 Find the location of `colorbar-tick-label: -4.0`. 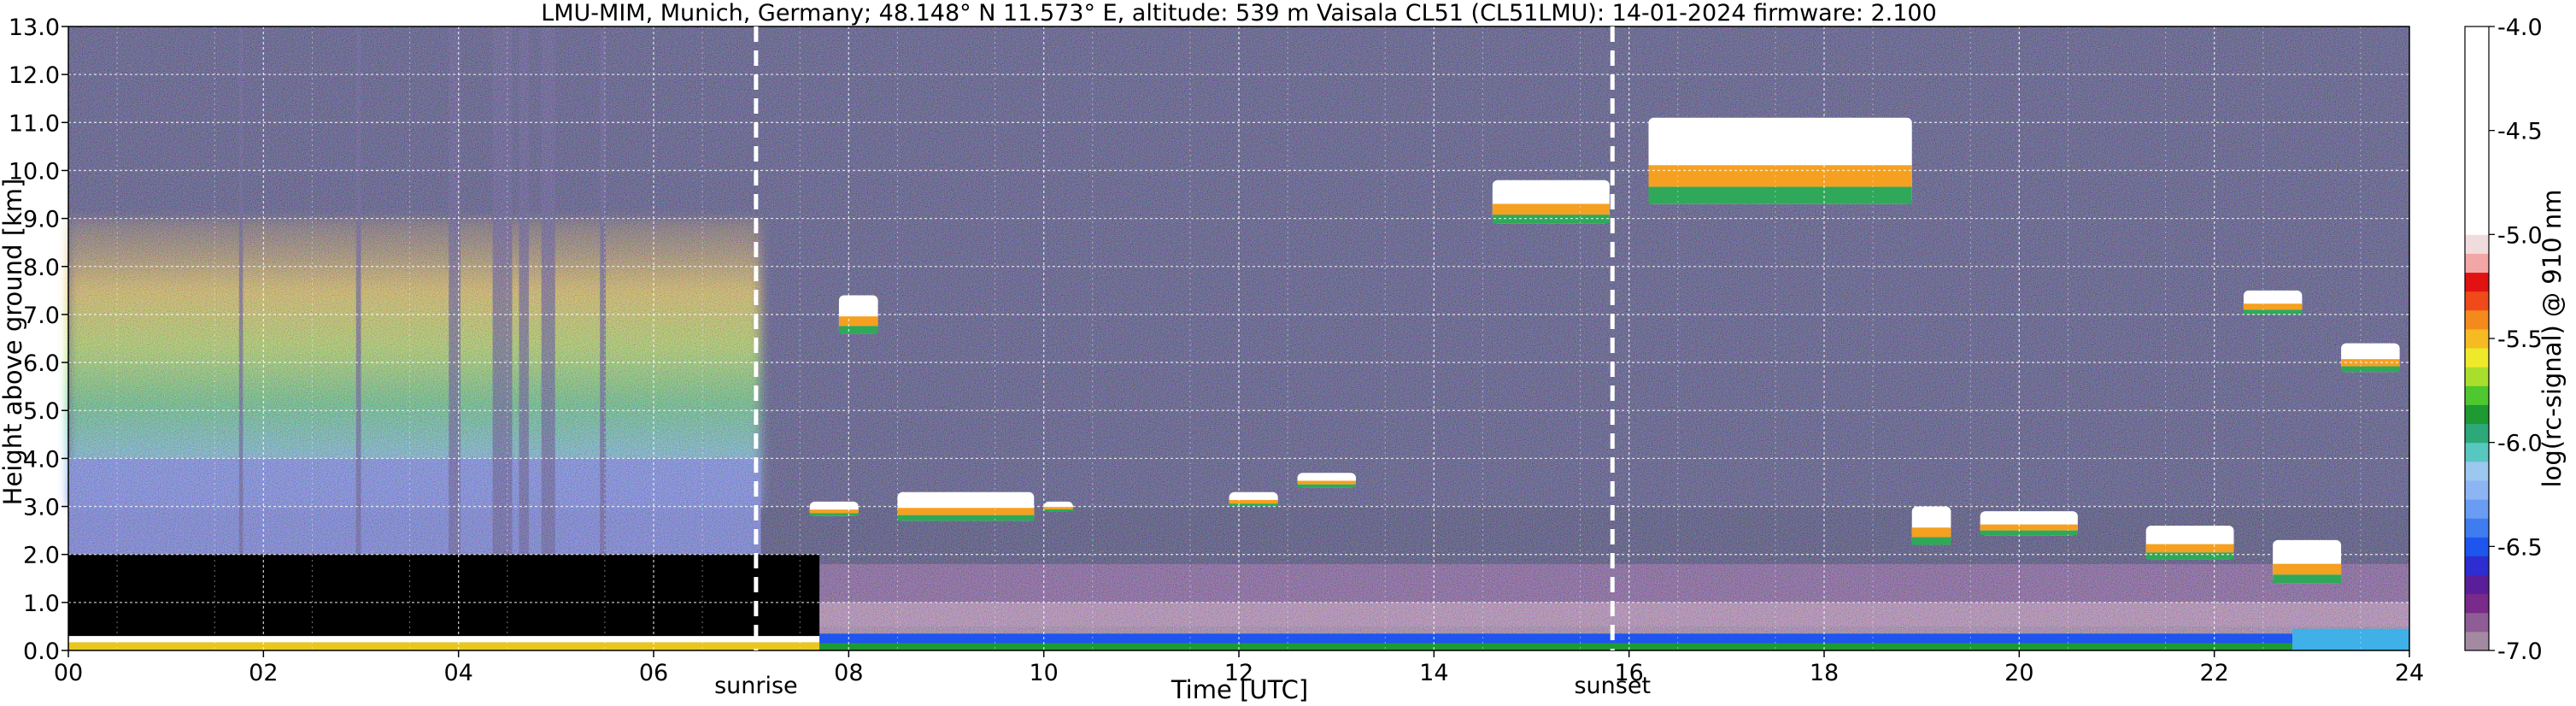

colorbar-tick-label: -4.0 is located at coordinates (2520, 28).